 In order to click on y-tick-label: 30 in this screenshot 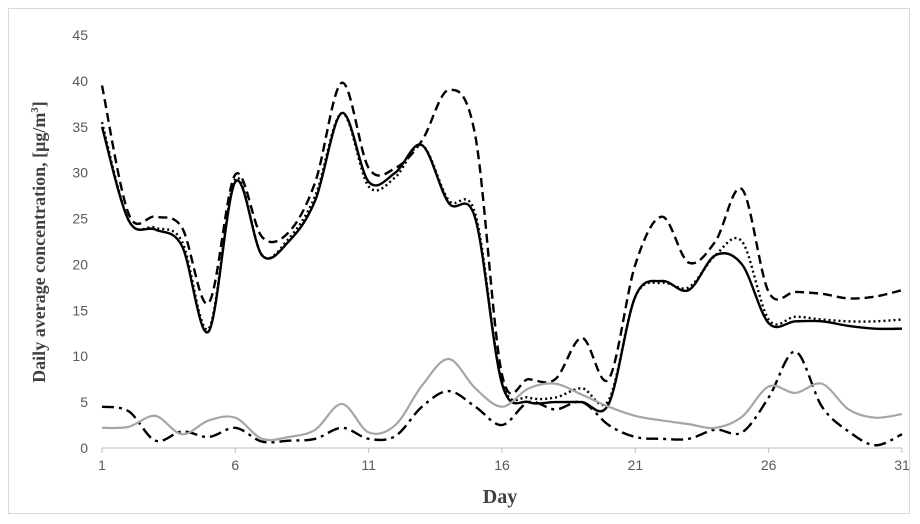, I will do `click(80, 173)`.